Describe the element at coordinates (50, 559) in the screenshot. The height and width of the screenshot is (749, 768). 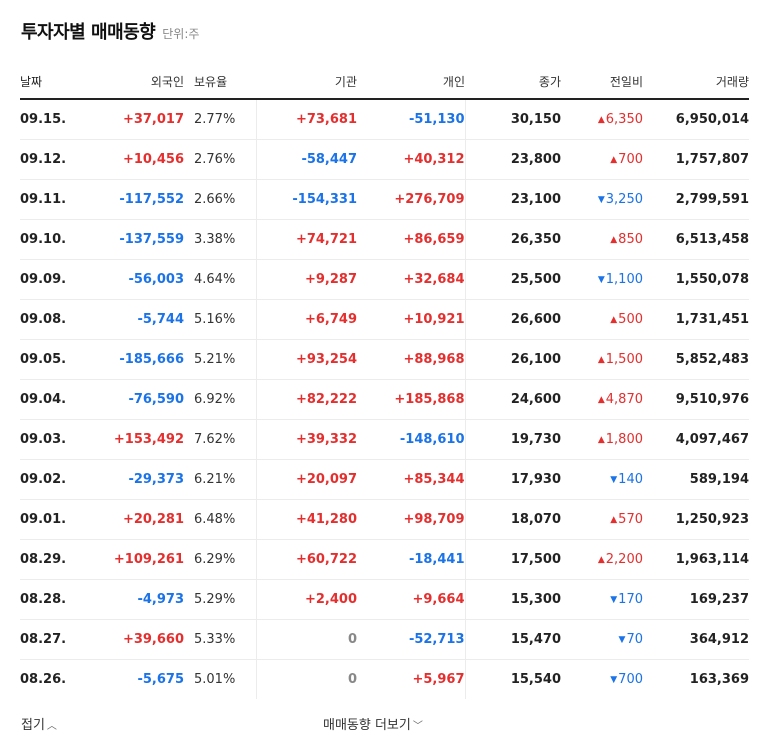
I see `cell-date: 08.29.` at that location.